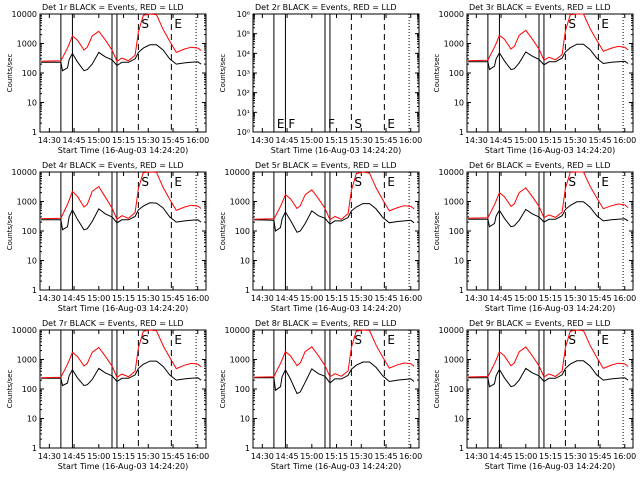 The image size is (640, 484). Describe the element at coordinates (331, 124) in the screenshot. I see `event-marker-label: F` at that location.